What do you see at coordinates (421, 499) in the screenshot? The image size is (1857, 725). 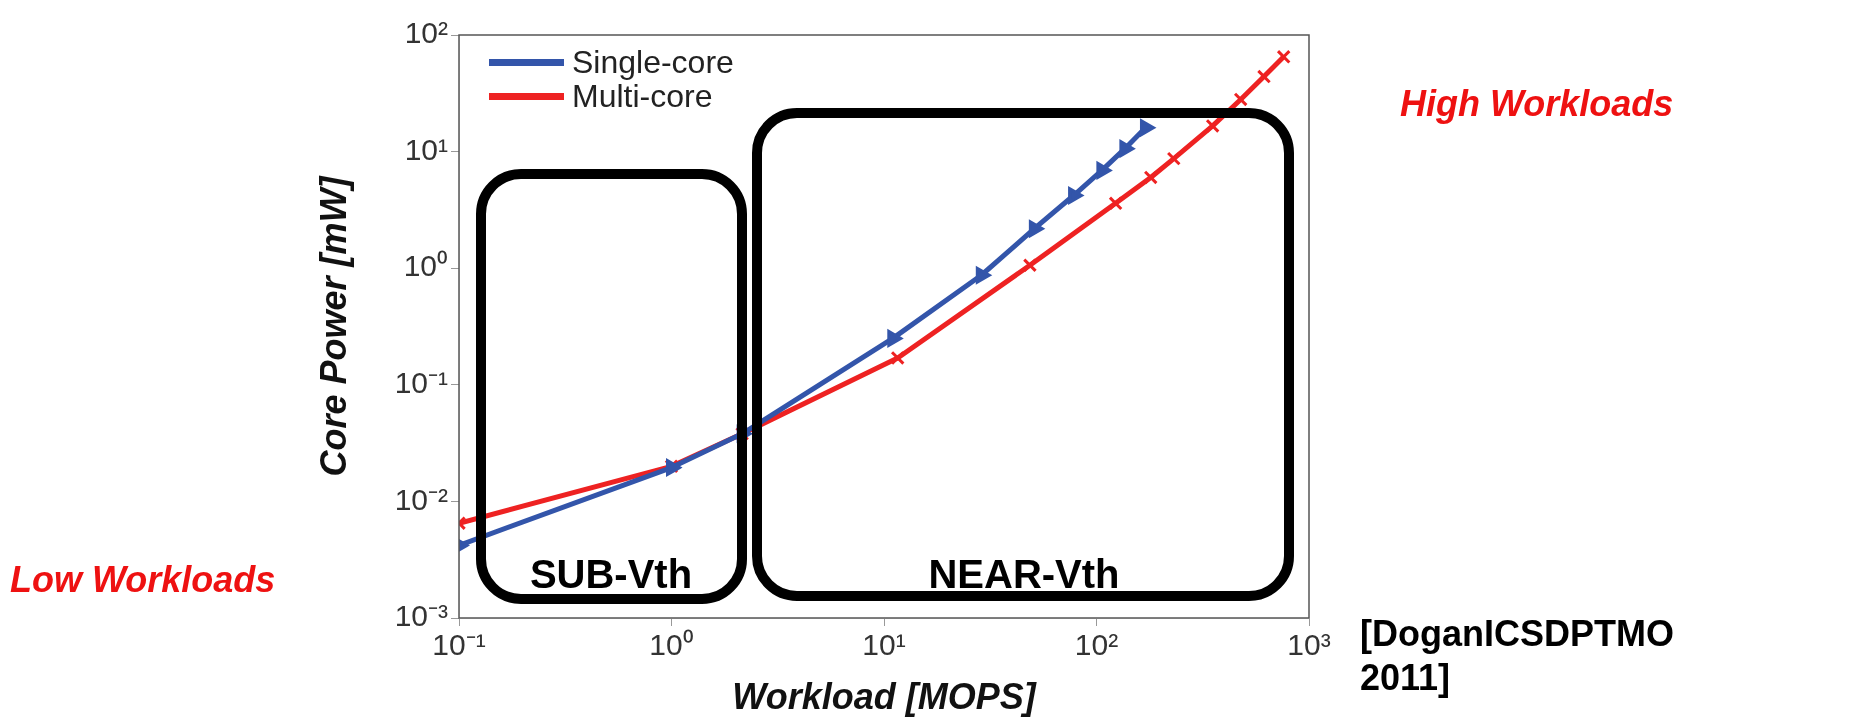 I see `y-tick-label: 10⁻²` at bounding box center [421, 499].